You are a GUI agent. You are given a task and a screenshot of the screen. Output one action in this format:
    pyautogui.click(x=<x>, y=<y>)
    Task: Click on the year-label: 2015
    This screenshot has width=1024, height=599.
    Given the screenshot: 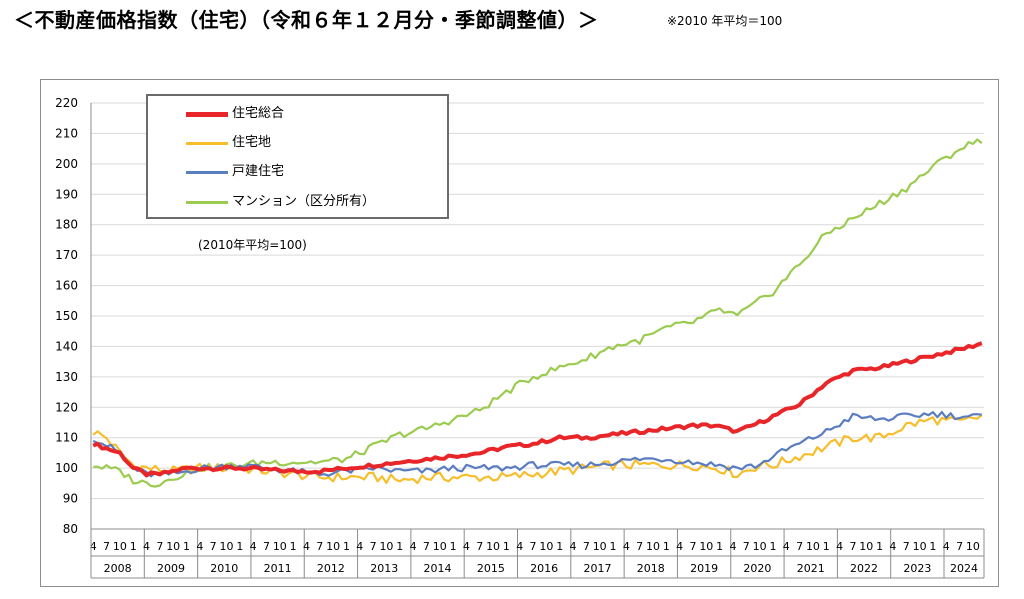 What is the action you would take?
    pyautogui.click(x=491, y=568)
    